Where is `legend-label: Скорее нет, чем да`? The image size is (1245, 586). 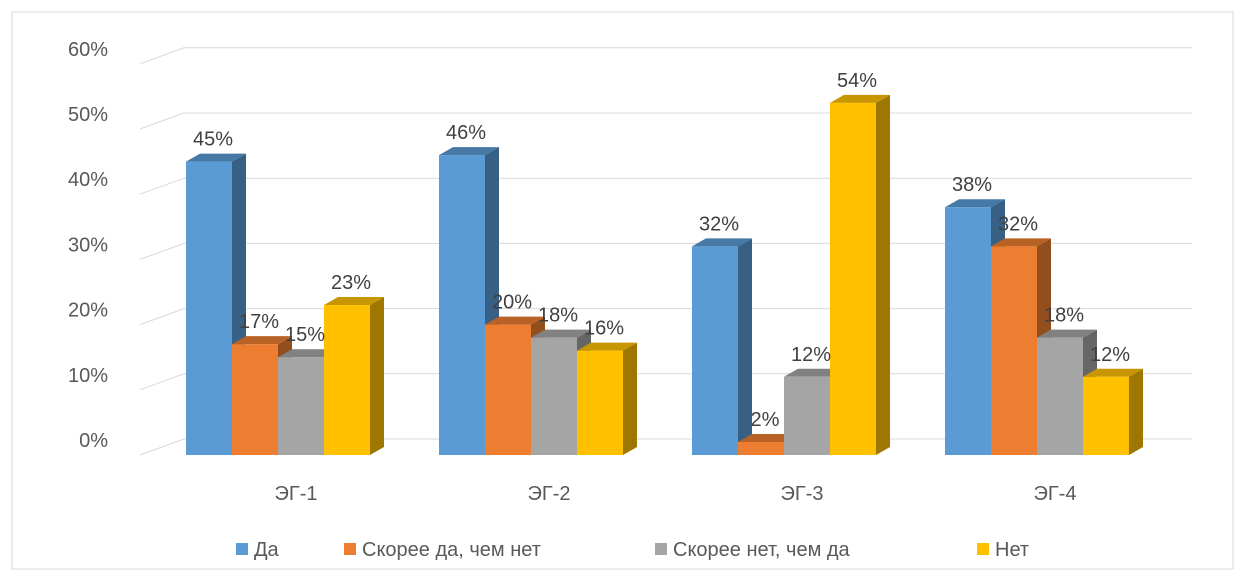
legend-label: Скорее нет, чем да is located at coordinates (762, 550).